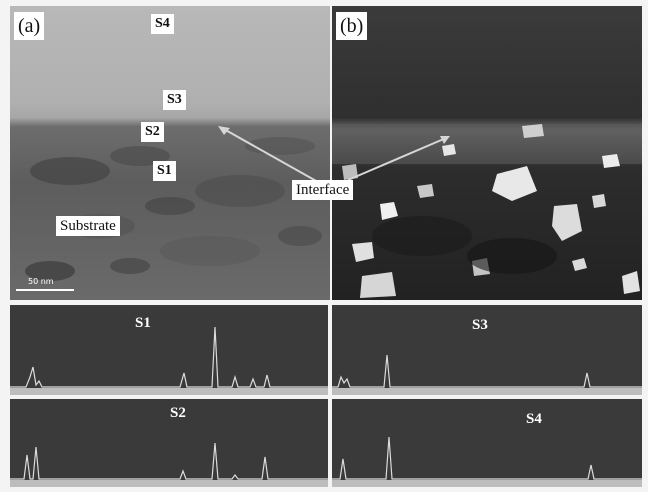  Describe the element at coordinates (352, 26) in the screenshot. I see `panel-letter-b: (b)` at that location.